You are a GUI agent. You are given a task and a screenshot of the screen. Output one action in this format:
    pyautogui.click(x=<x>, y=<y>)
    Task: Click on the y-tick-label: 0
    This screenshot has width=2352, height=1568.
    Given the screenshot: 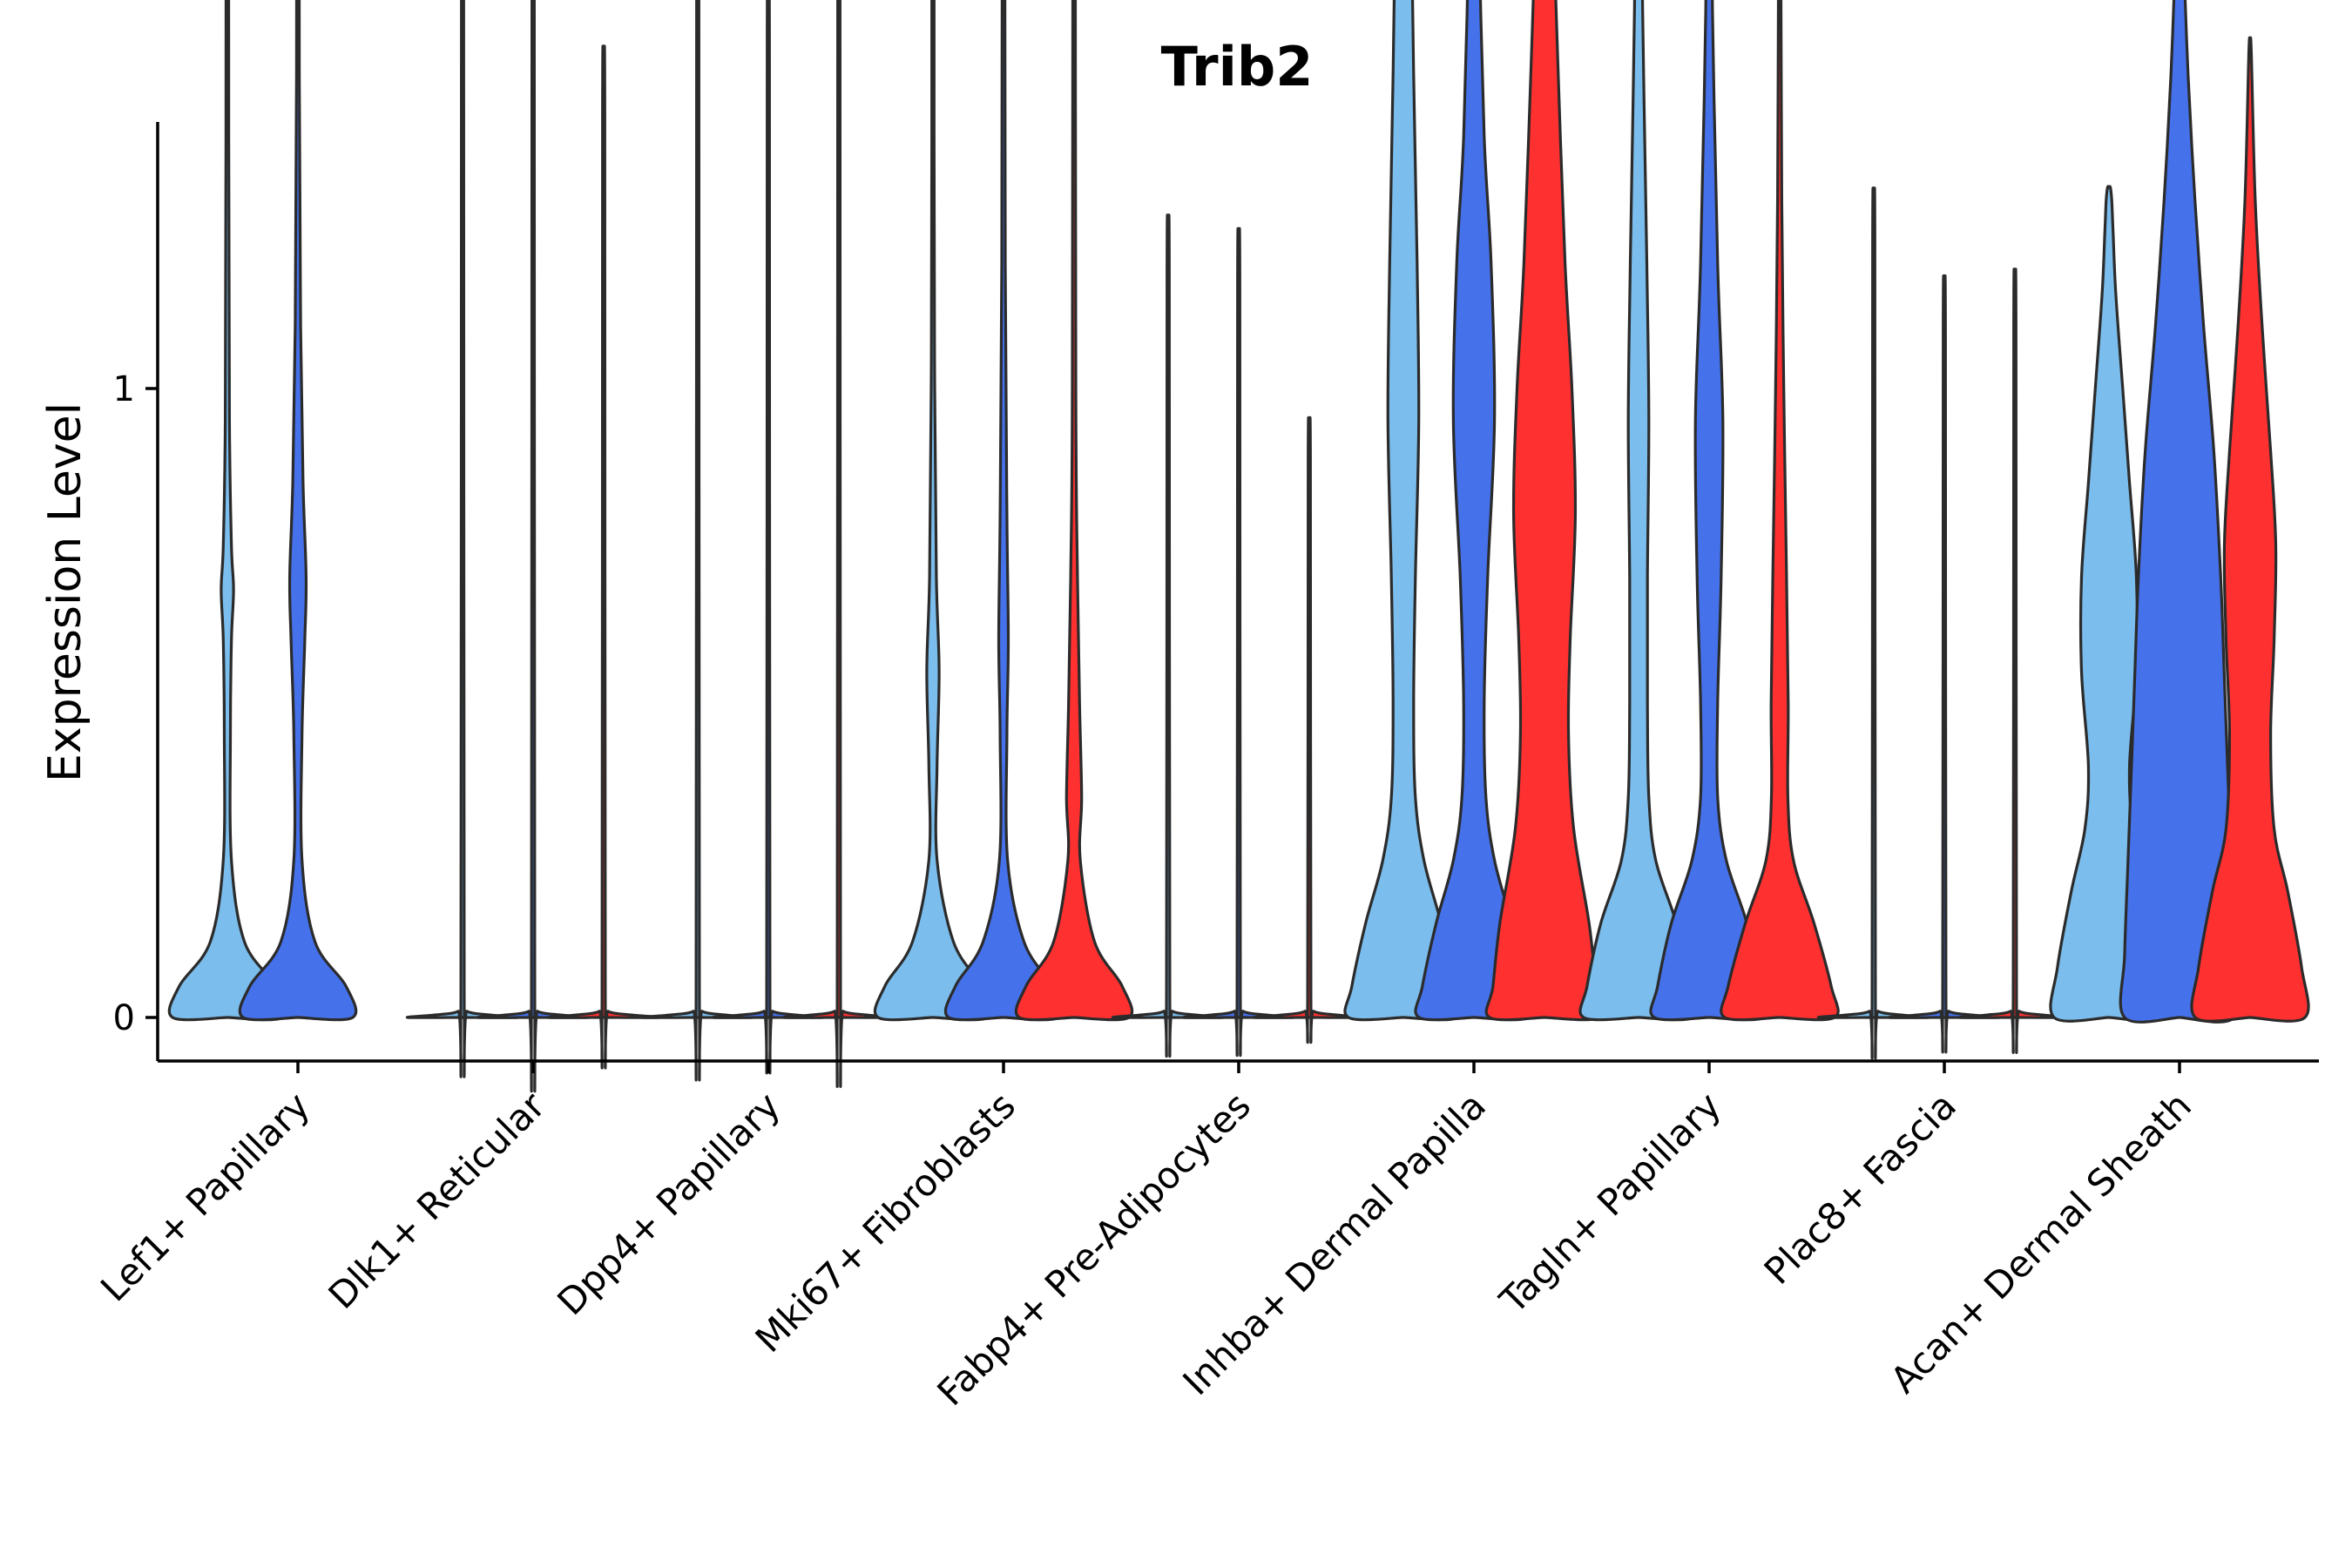 What is the action you would take?
    pyautogui.click(x=124, y=1018)
    